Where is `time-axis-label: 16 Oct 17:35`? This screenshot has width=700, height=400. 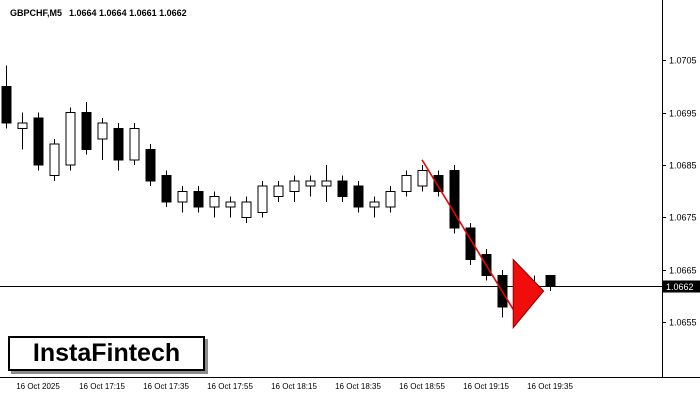
time-axis-label: 16 Oct 17:35 is located at coordinates (166, 386).